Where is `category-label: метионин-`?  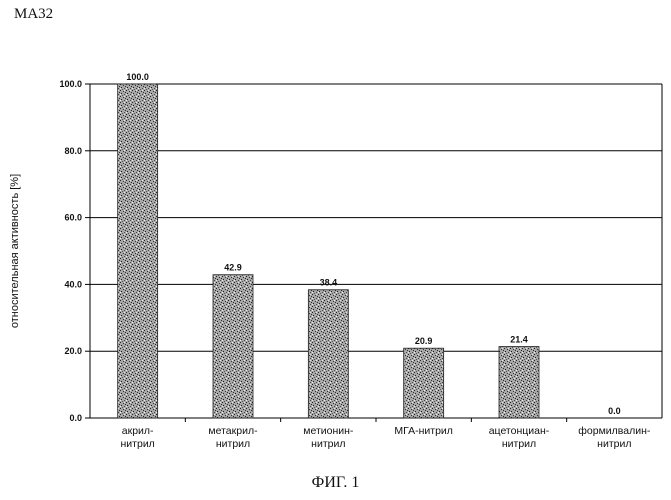
category-label: метионин- is located at coordinates (328, 431).